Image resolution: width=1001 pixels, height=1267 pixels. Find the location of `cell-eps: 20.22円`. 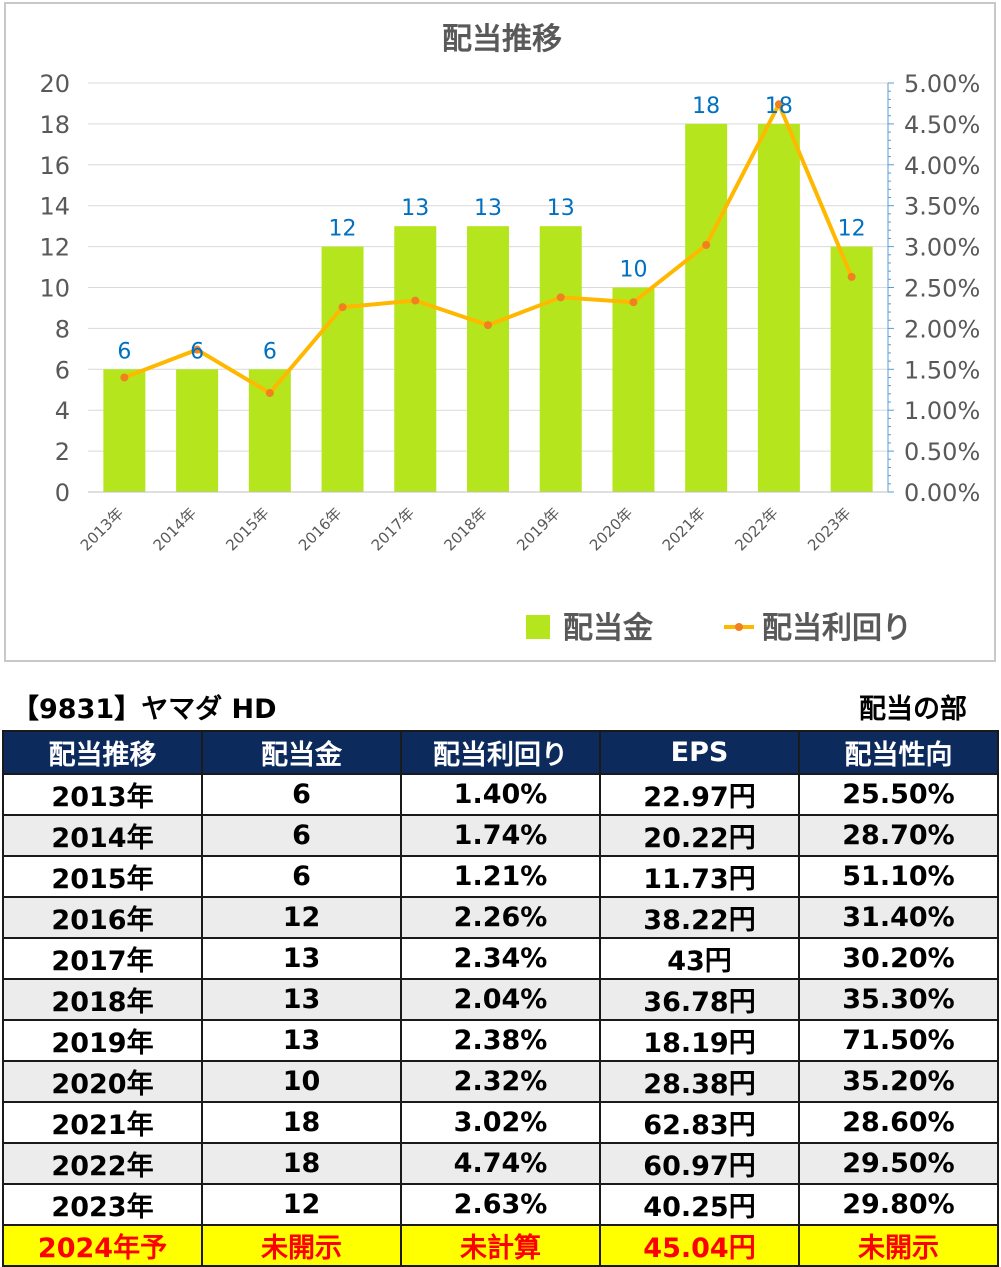

cell-eps: 20.22円 is located at coordinates (699, 835).